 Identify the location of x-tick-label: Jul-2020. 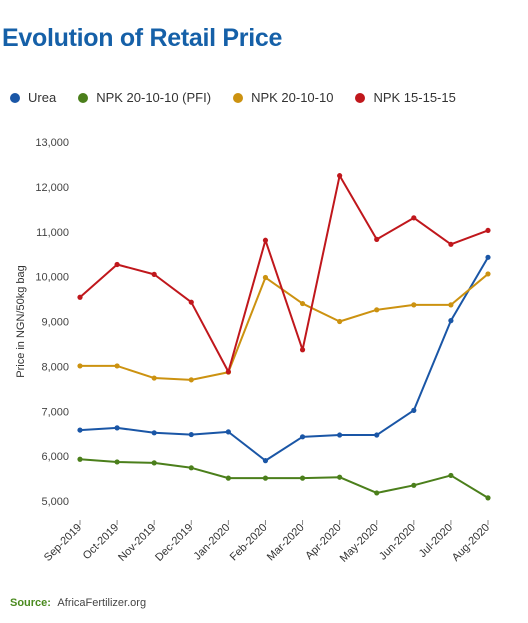
(436, 541).